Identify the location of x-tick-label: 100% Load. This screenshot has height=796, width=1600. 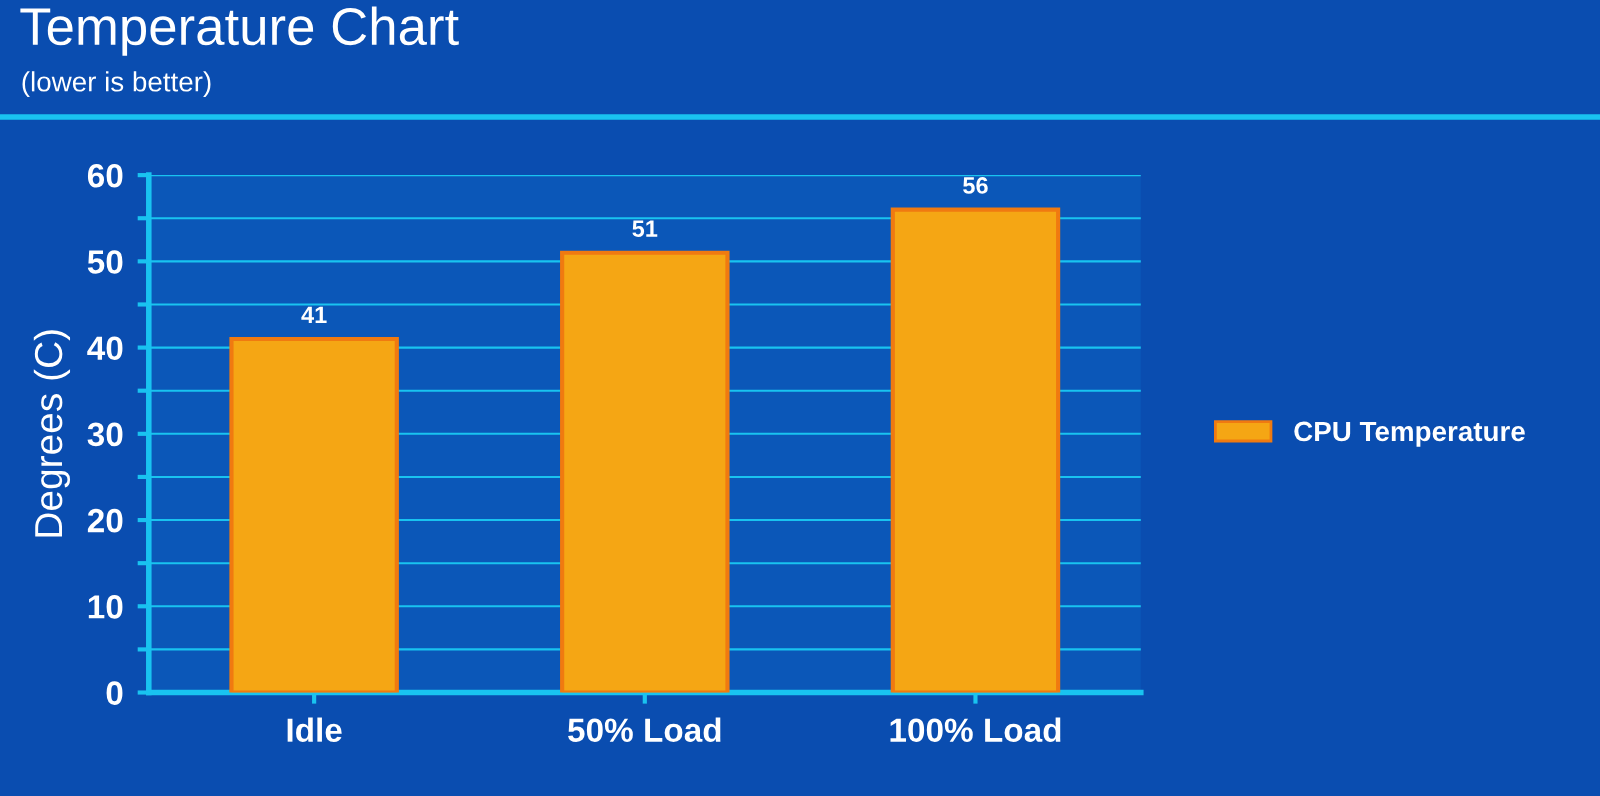
(975, 729).